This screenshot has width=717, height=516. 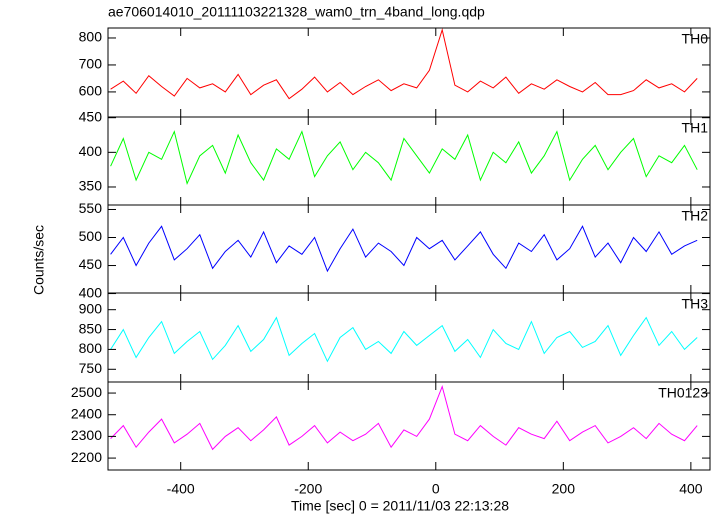 What do you see at coordinates (39, 260) in the screenshot?
I see `y-axis-label: Counts/sec` at bounding box center [39, 260].